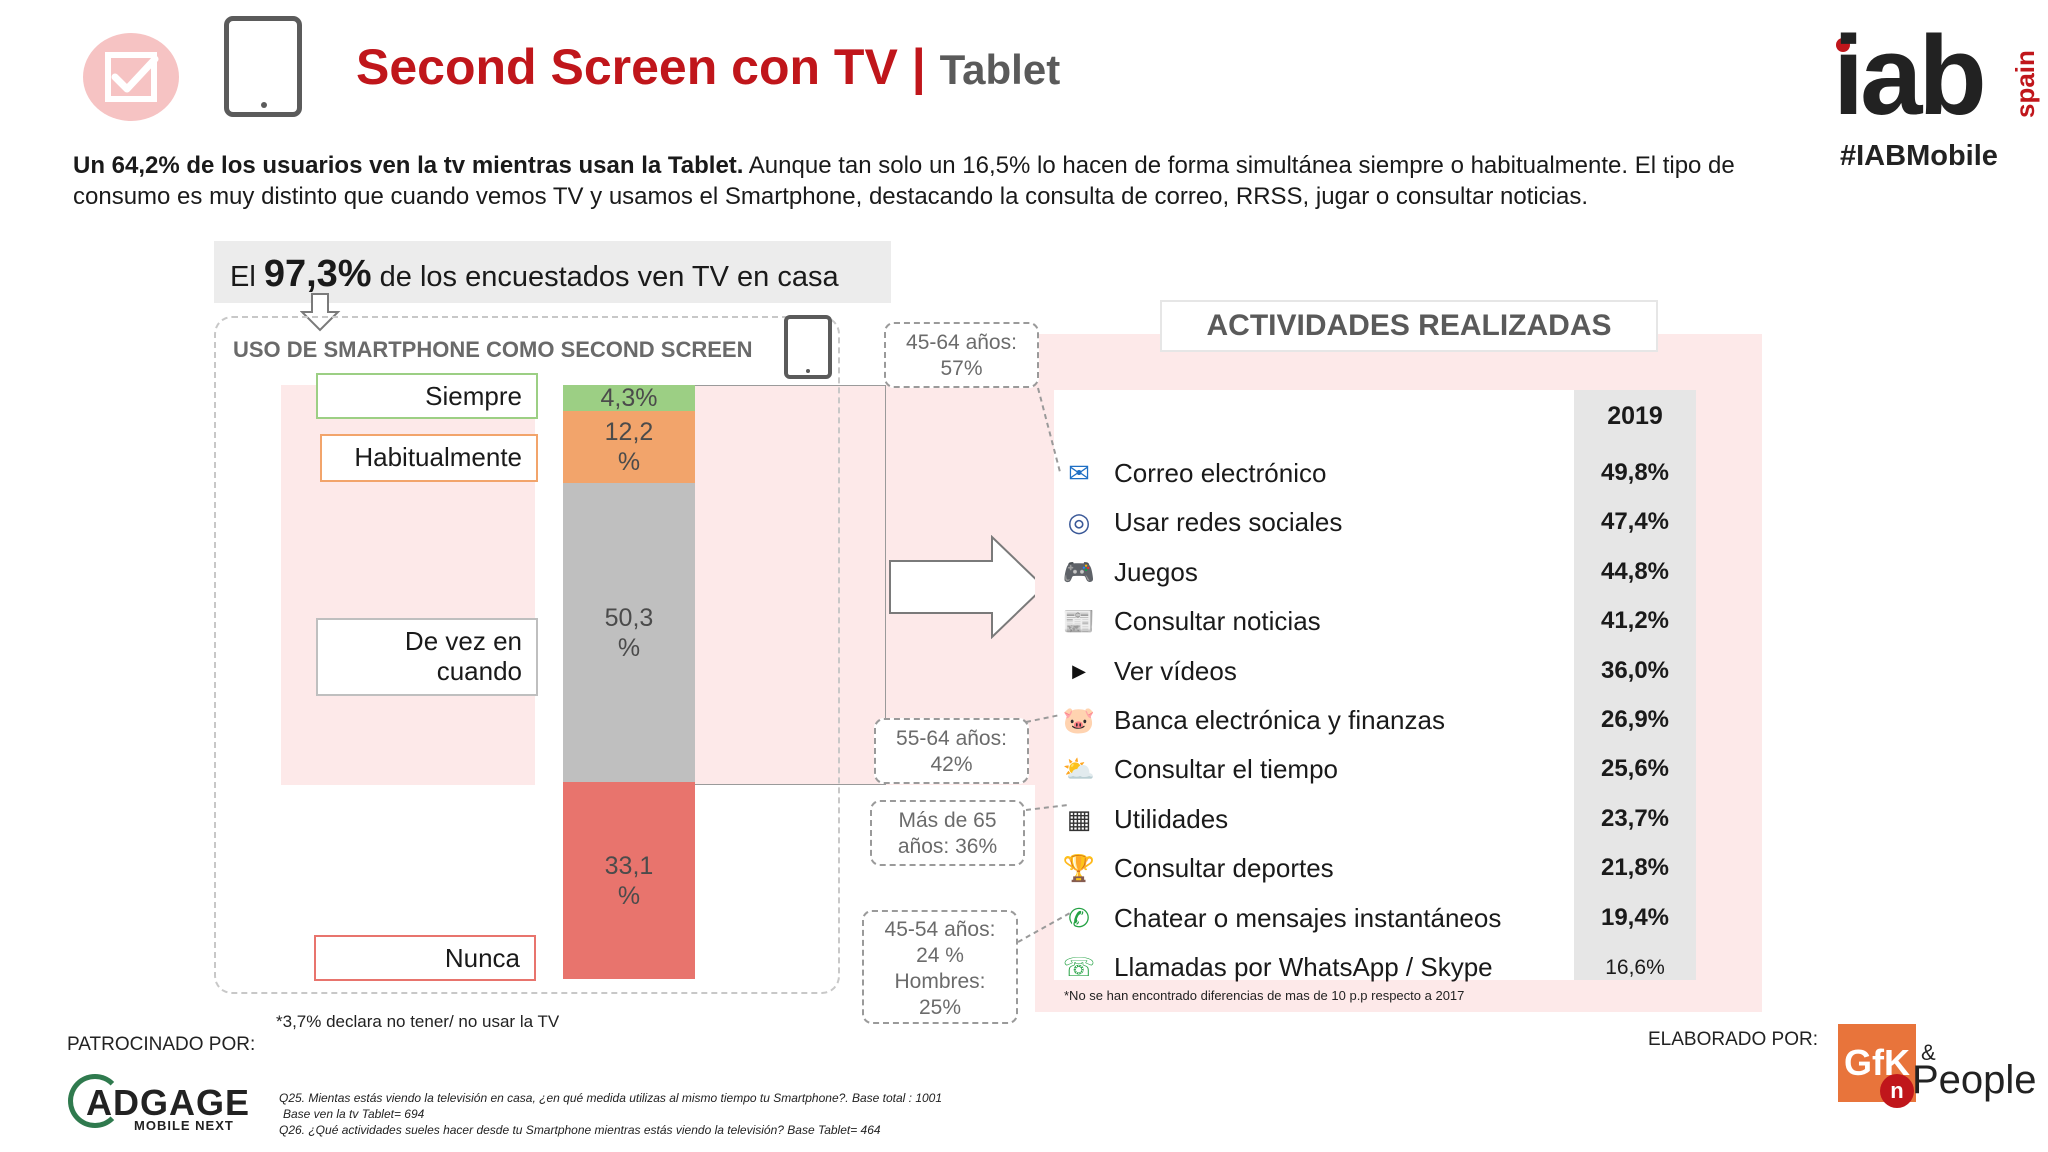 This screenshot has height=1152, width=2048. Describe the element at coordinates (1919, 156) in the screenshot. I see `hashtag: #IABMobile` at that location.